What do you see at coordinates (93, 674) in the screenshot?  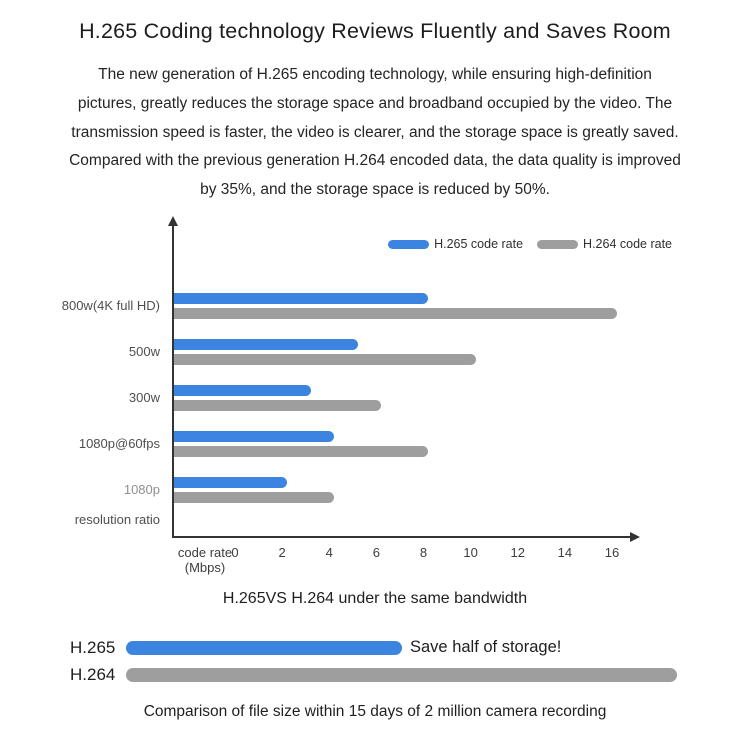 I see `h264-row-label: H.264` at bounding box center [93, 674].